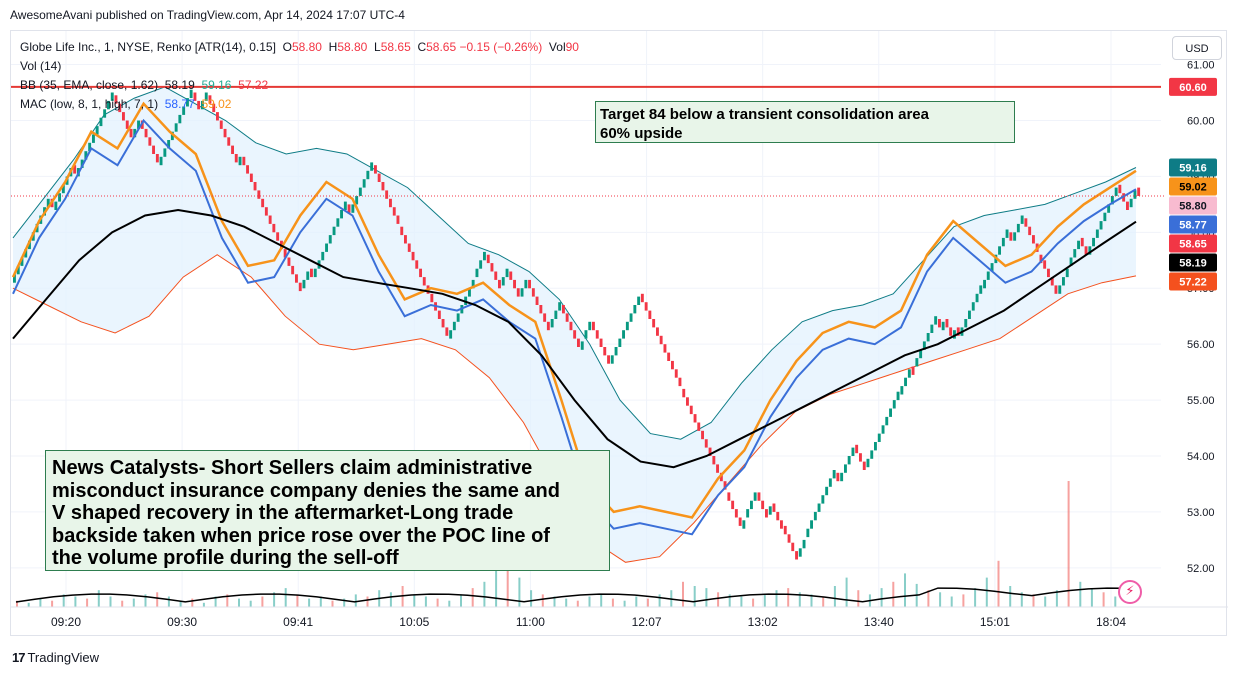 The image size is (1237, 677). What do you see at coordinates (179, 104) in the screenshot?
I see `legend-mac-low: 58.77` at bounding box center [179, 104].